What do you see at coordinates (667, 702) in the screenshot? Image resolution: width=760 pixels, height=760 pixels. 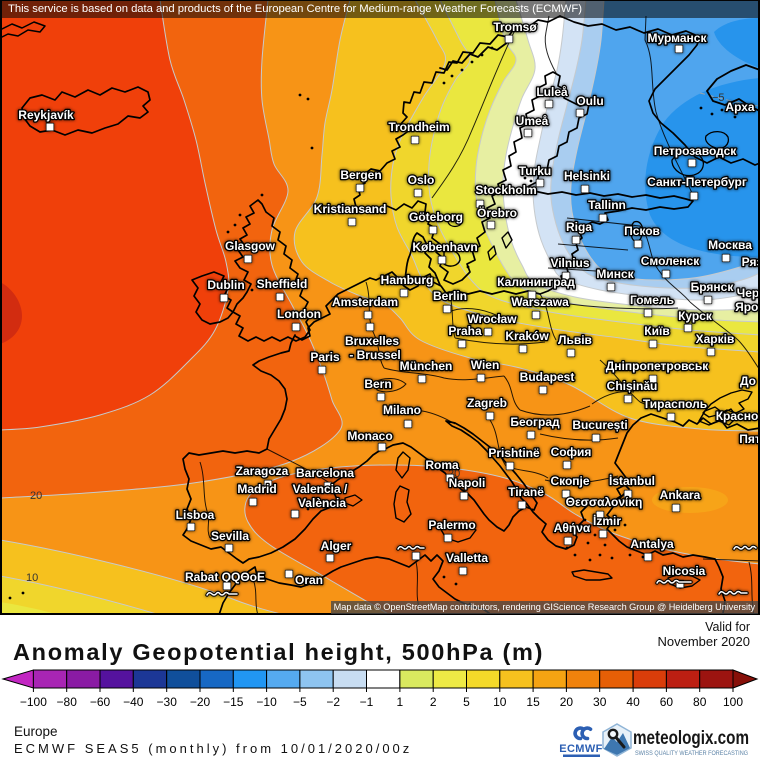 I see `svg-text: 60` at bounding box center [667, 702].